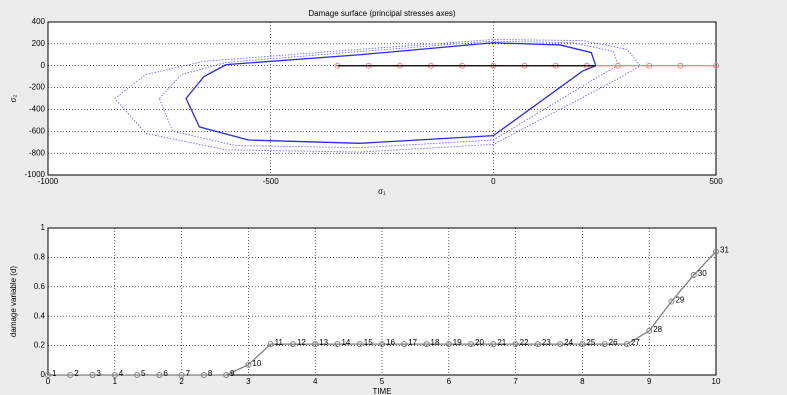  I want to click on y-tick-label: -400, so click(37, 109).